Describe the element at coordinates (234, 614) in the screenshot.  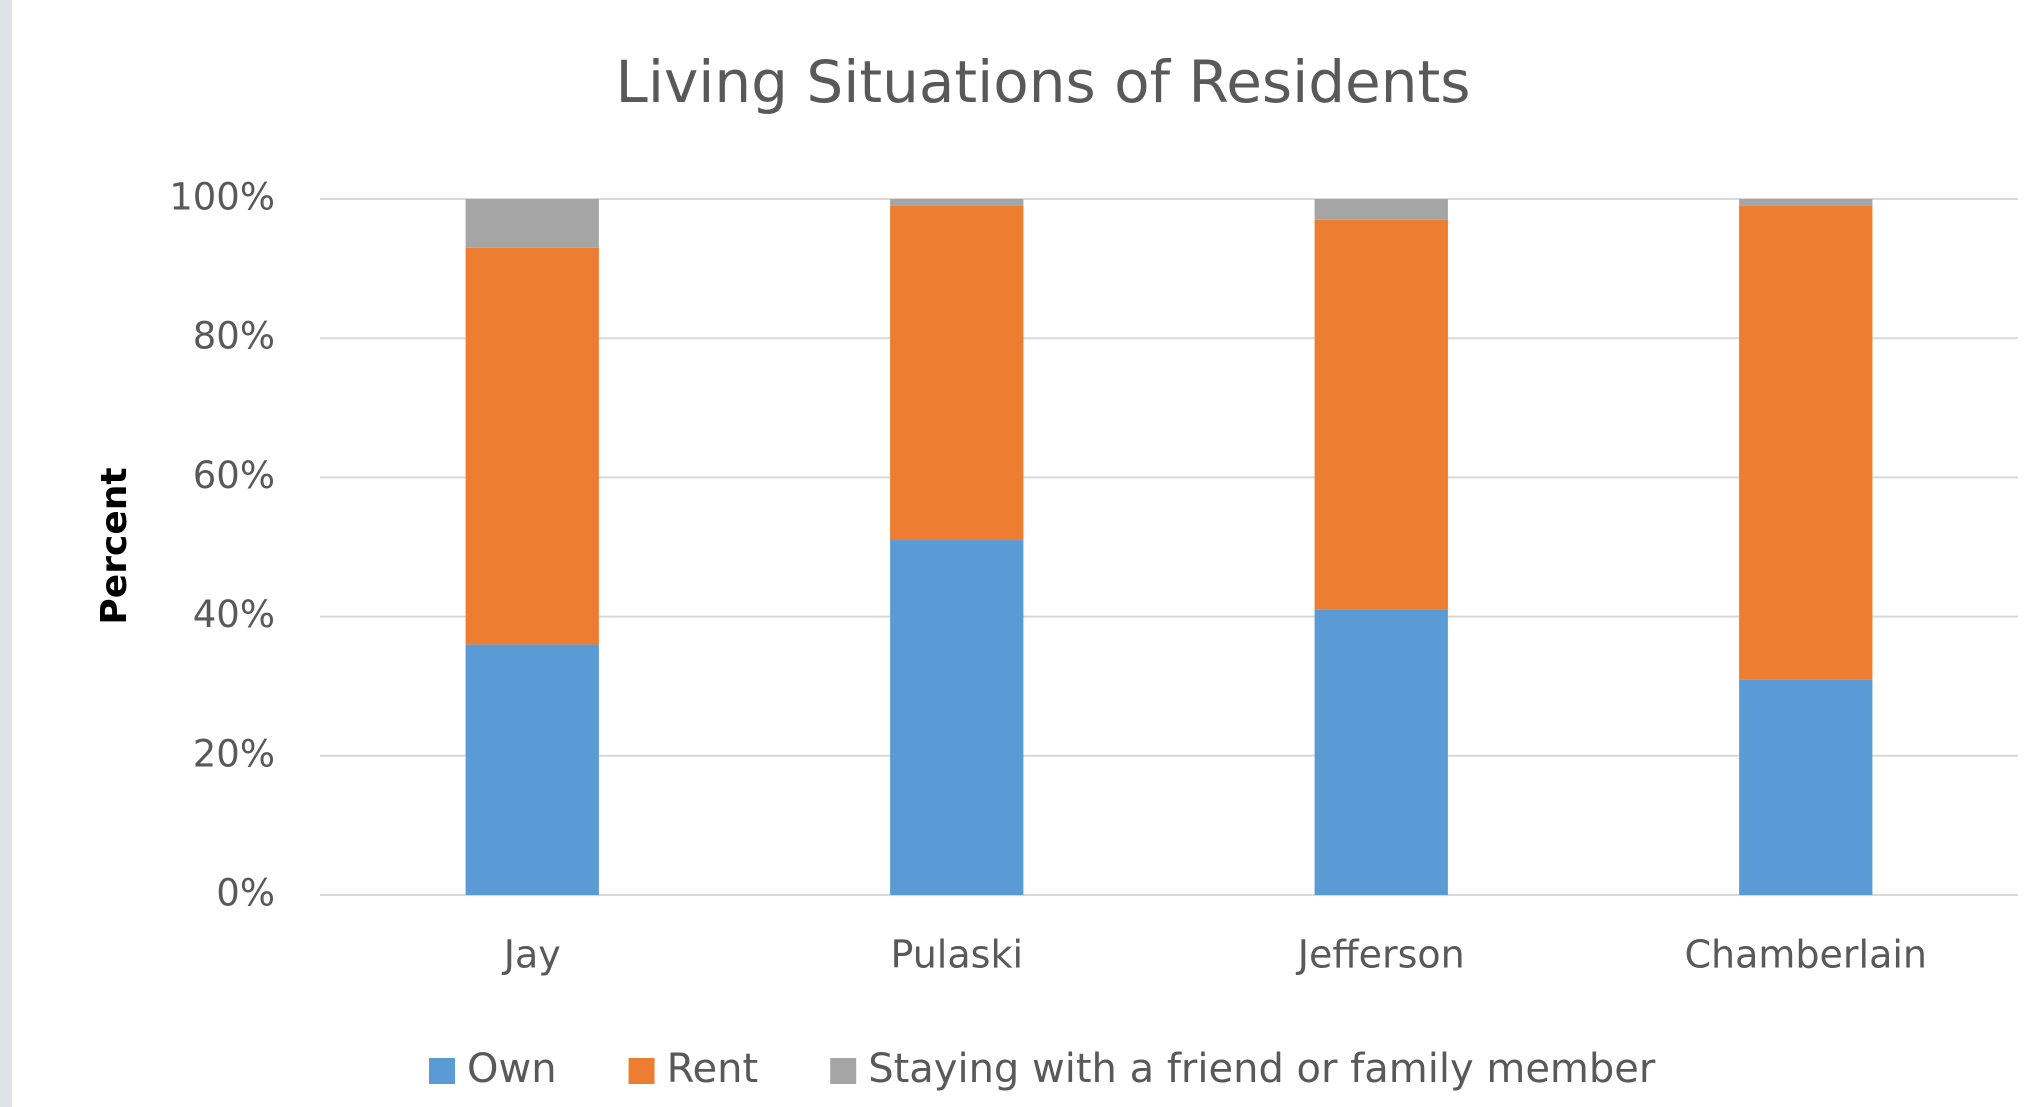
I see `y-tick-label: 40%` at that location.